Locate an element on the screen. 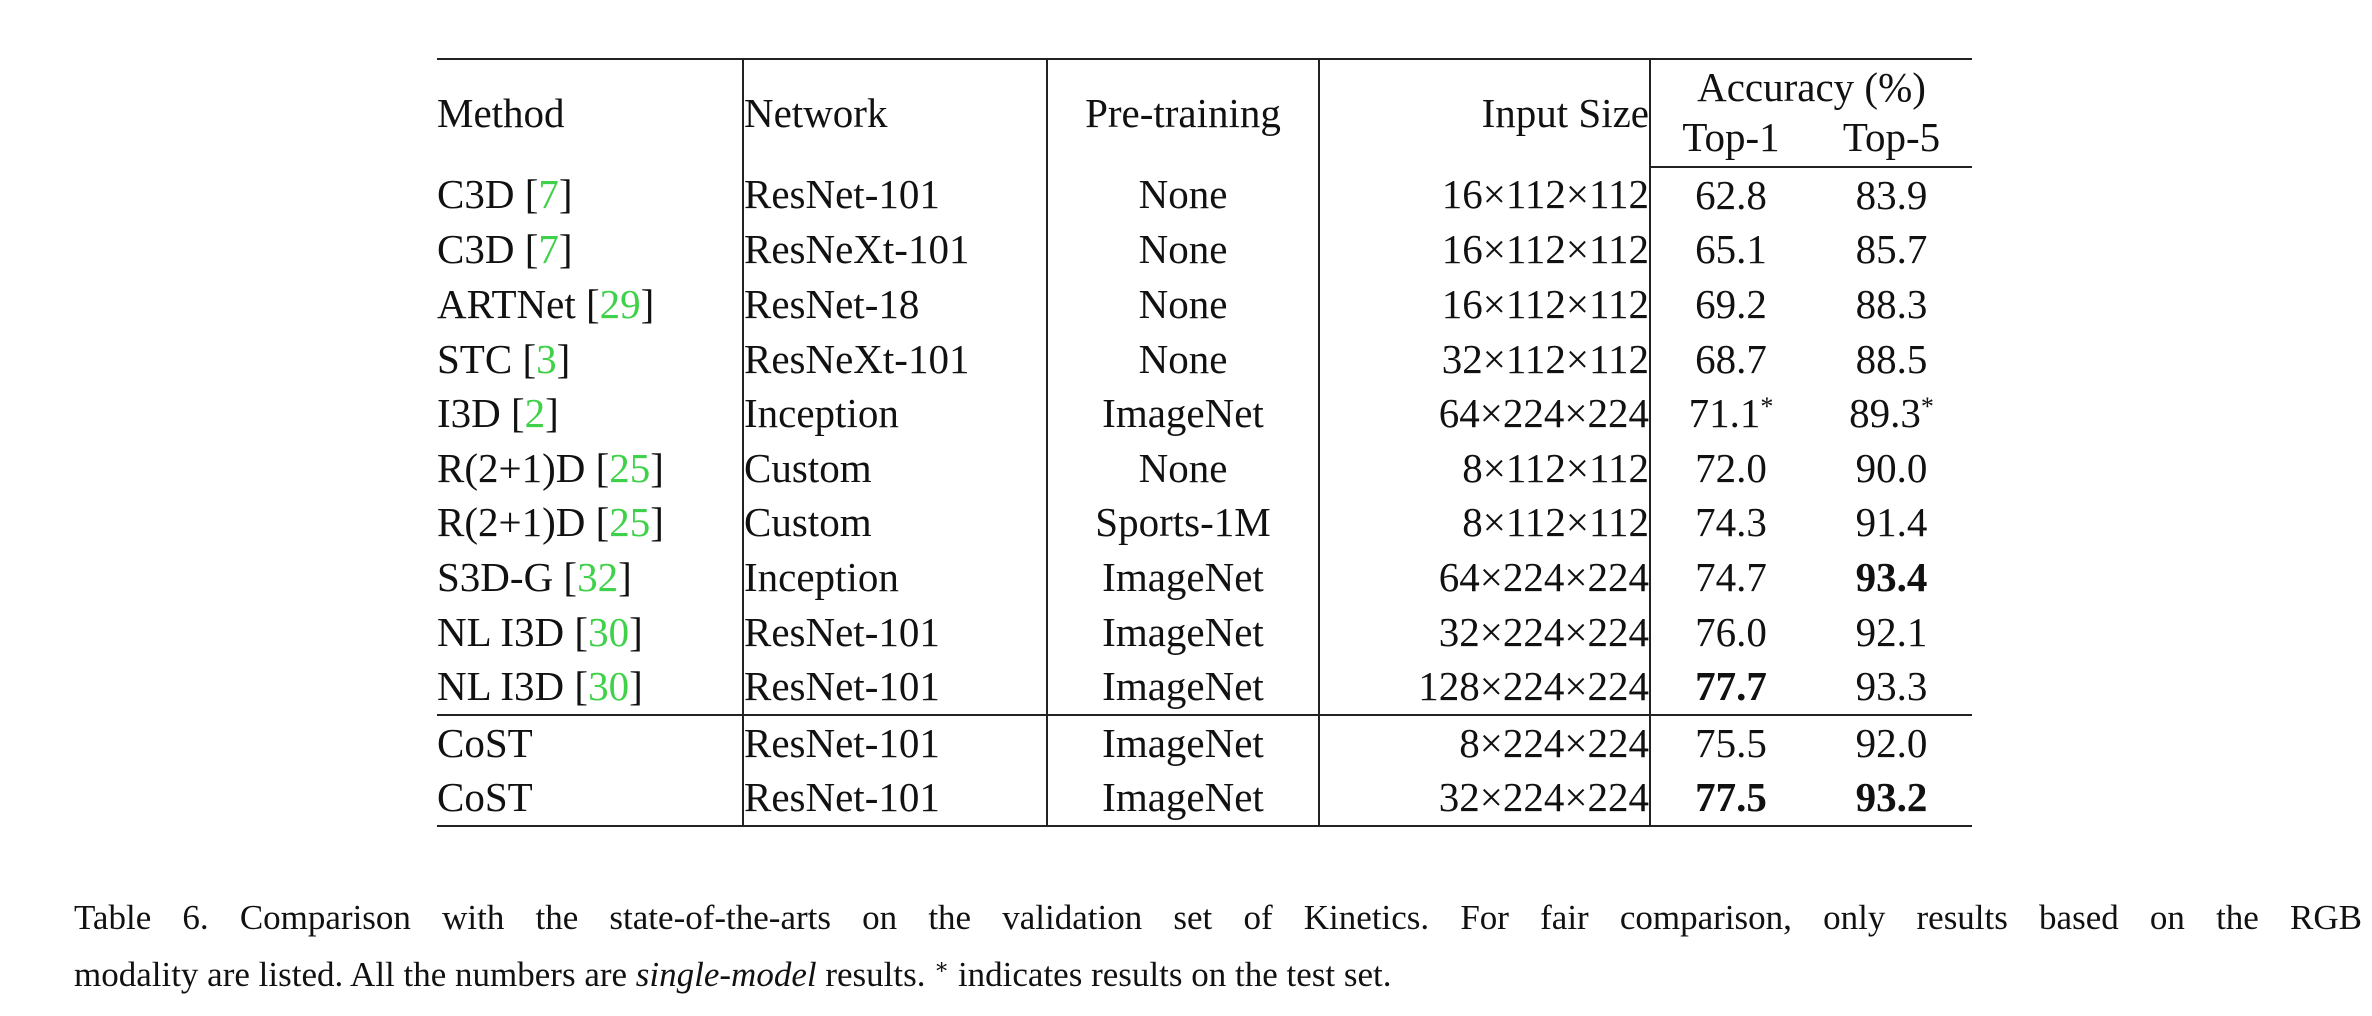 The height and width of the screenshot is (1016, 2372). method-name: STC [ is located at coordinates (487, 358).